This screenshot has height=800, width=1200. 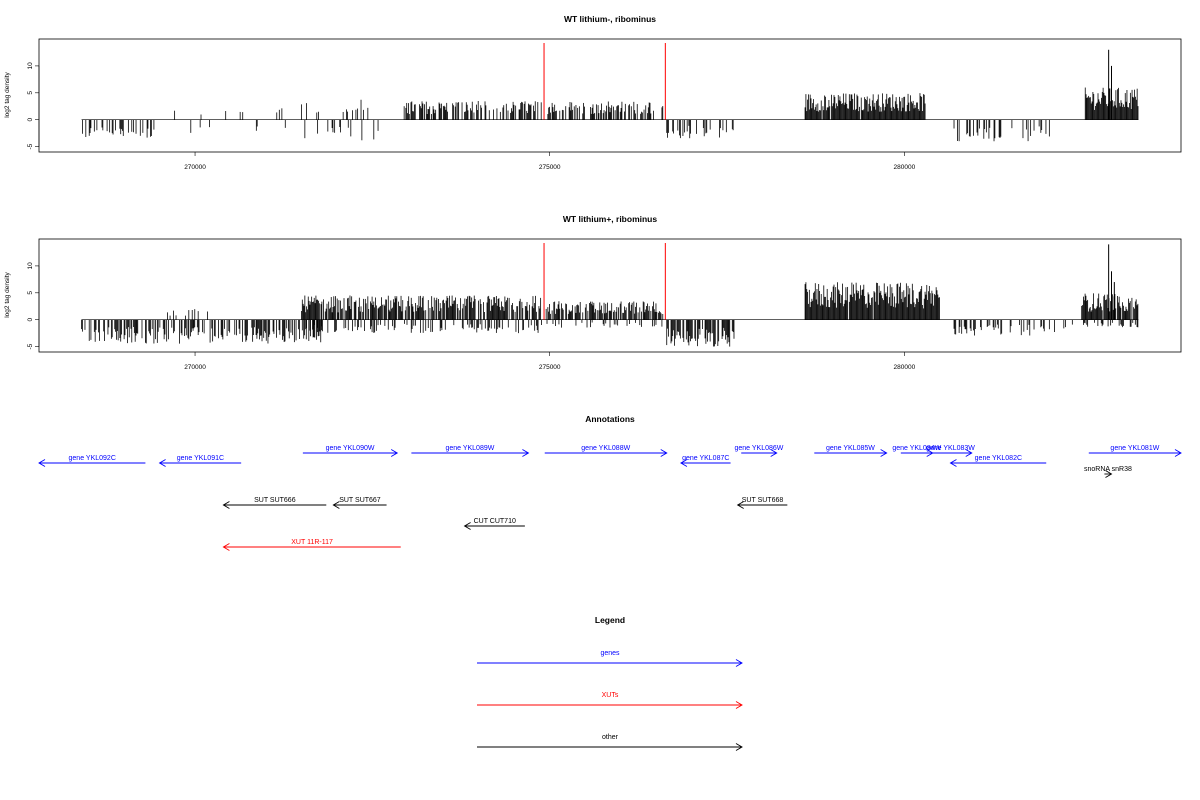 I want to click on legend-label: XUTs, so click(x=610, y=695).